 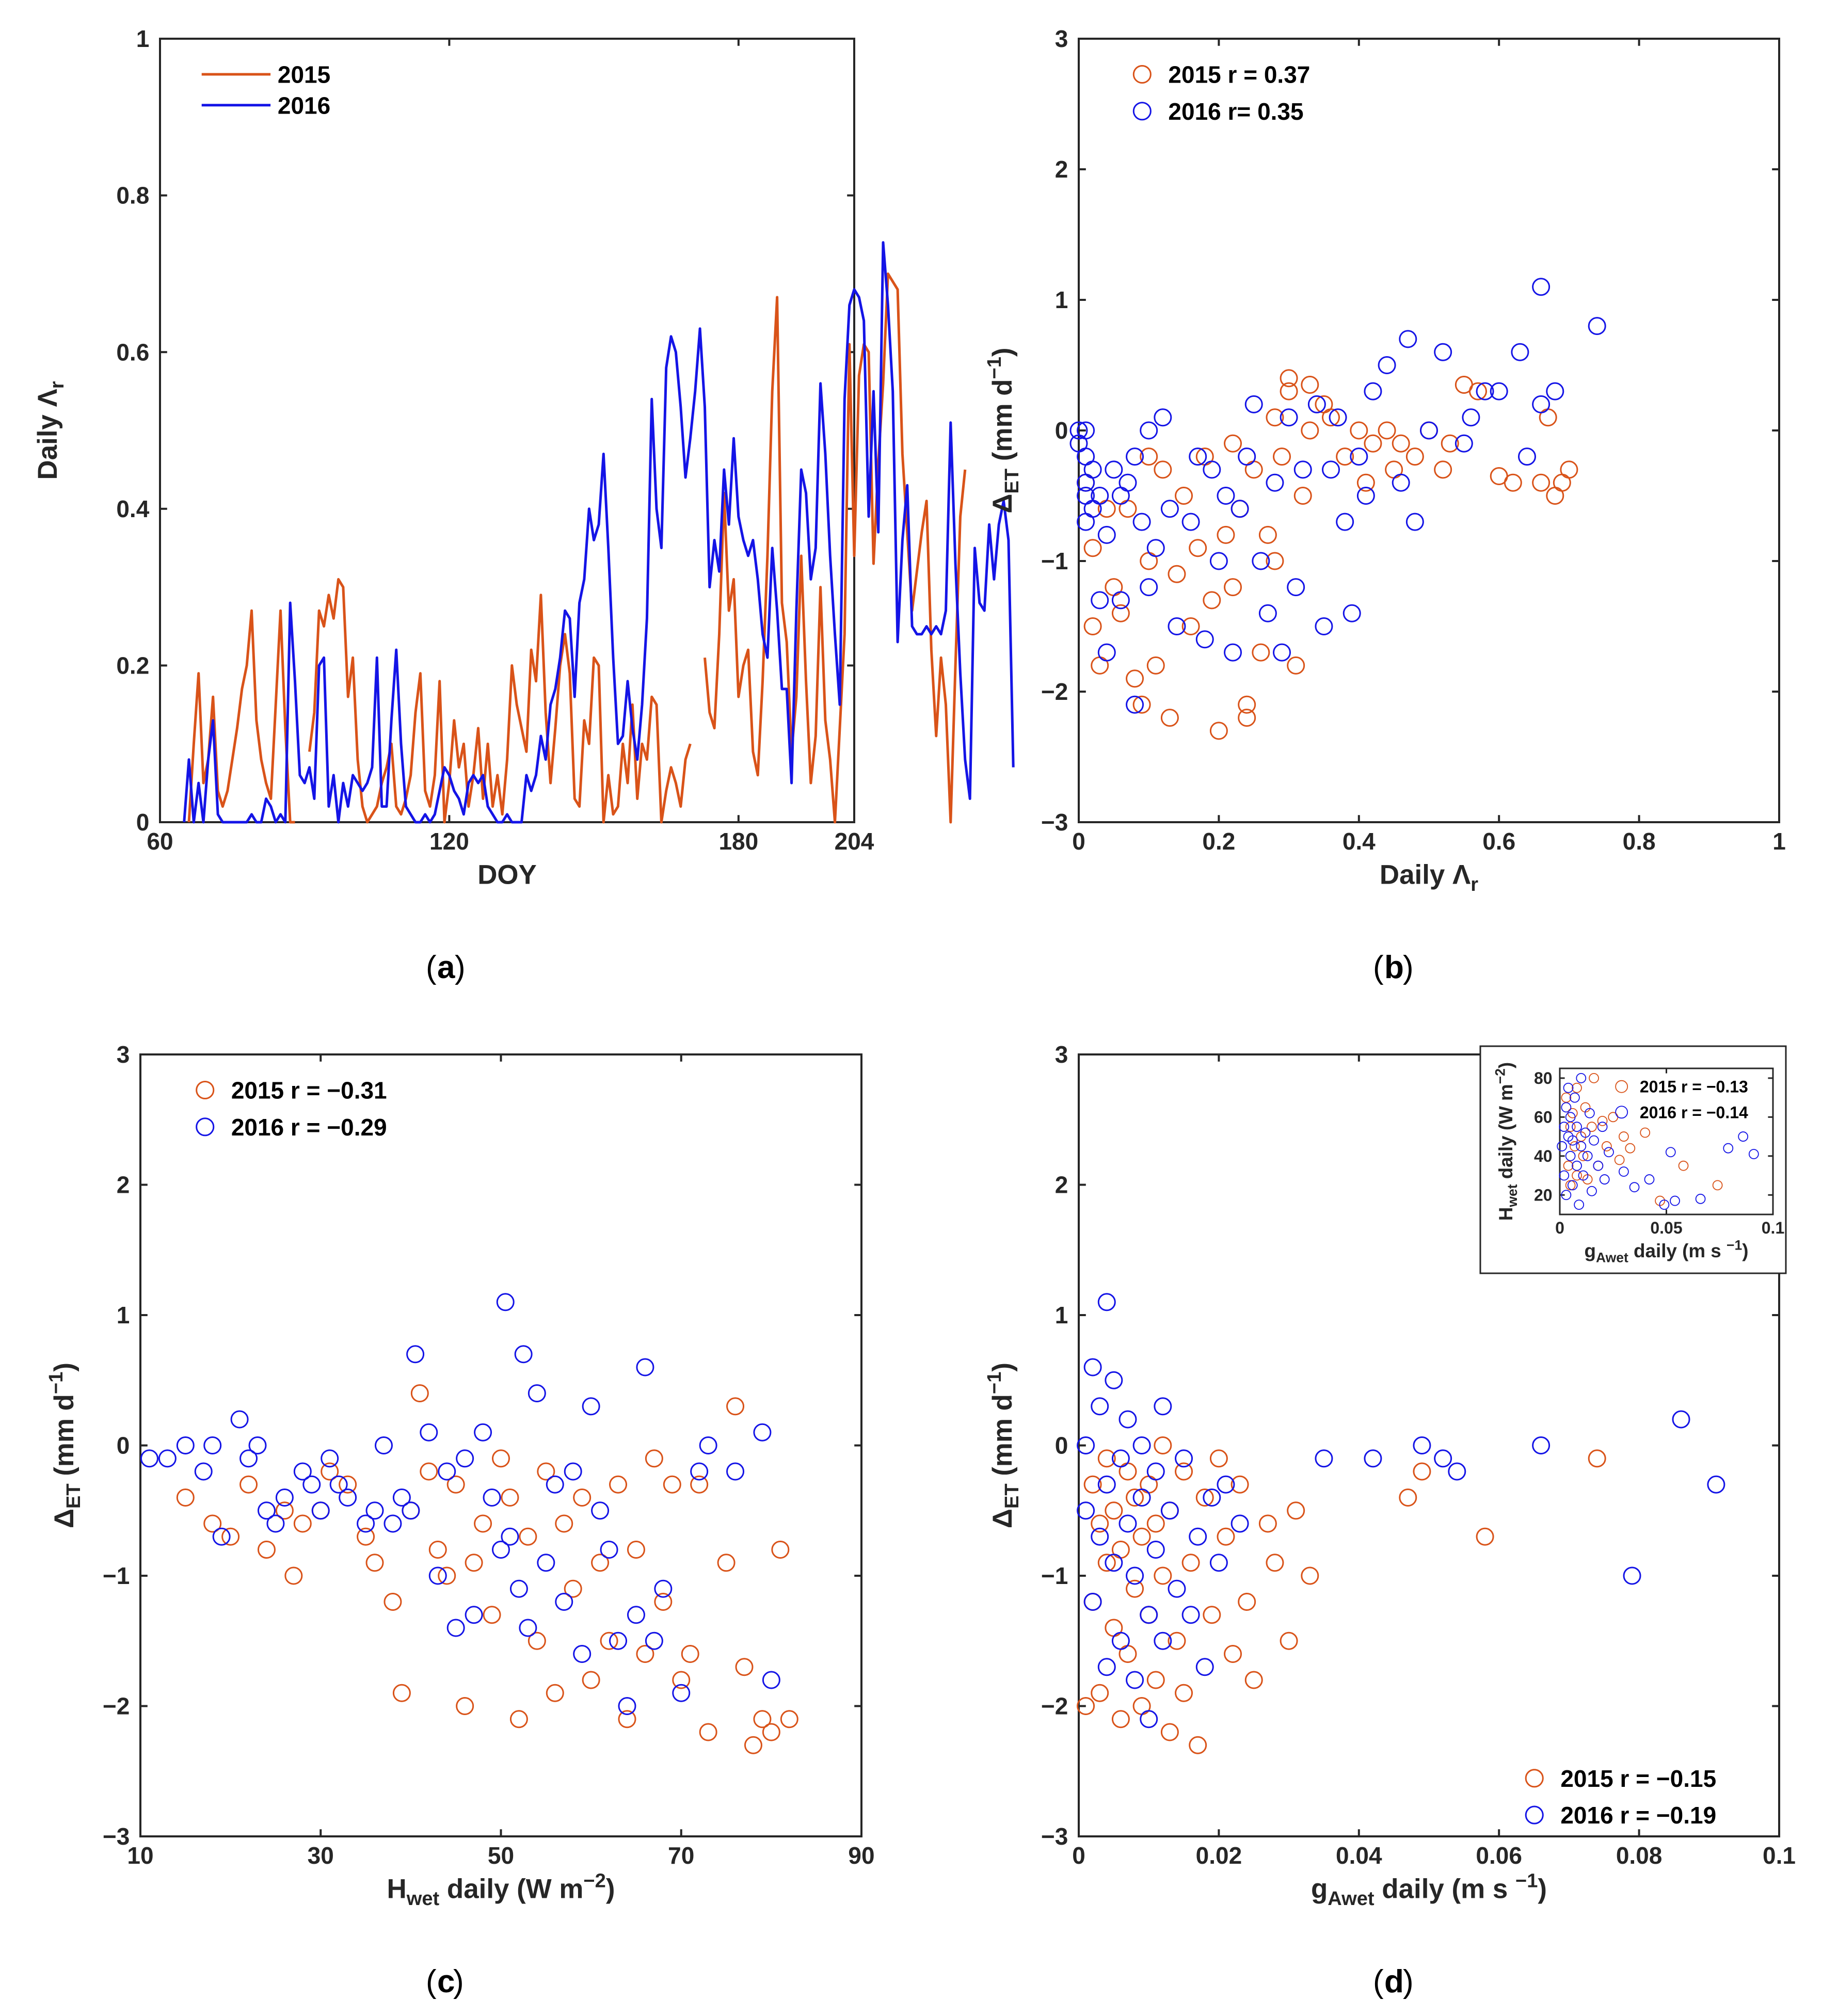 What do you see at coordinates (1061, 169) in the screenshot?
I see `panel-b-y-tick-label: 2` at bounding box center [1061, 169].